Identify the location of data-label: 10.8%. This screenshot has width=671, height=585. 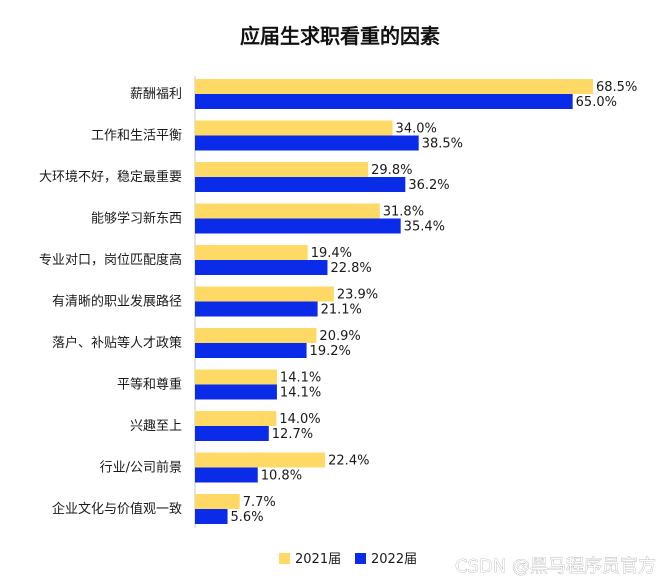
(281, 476).